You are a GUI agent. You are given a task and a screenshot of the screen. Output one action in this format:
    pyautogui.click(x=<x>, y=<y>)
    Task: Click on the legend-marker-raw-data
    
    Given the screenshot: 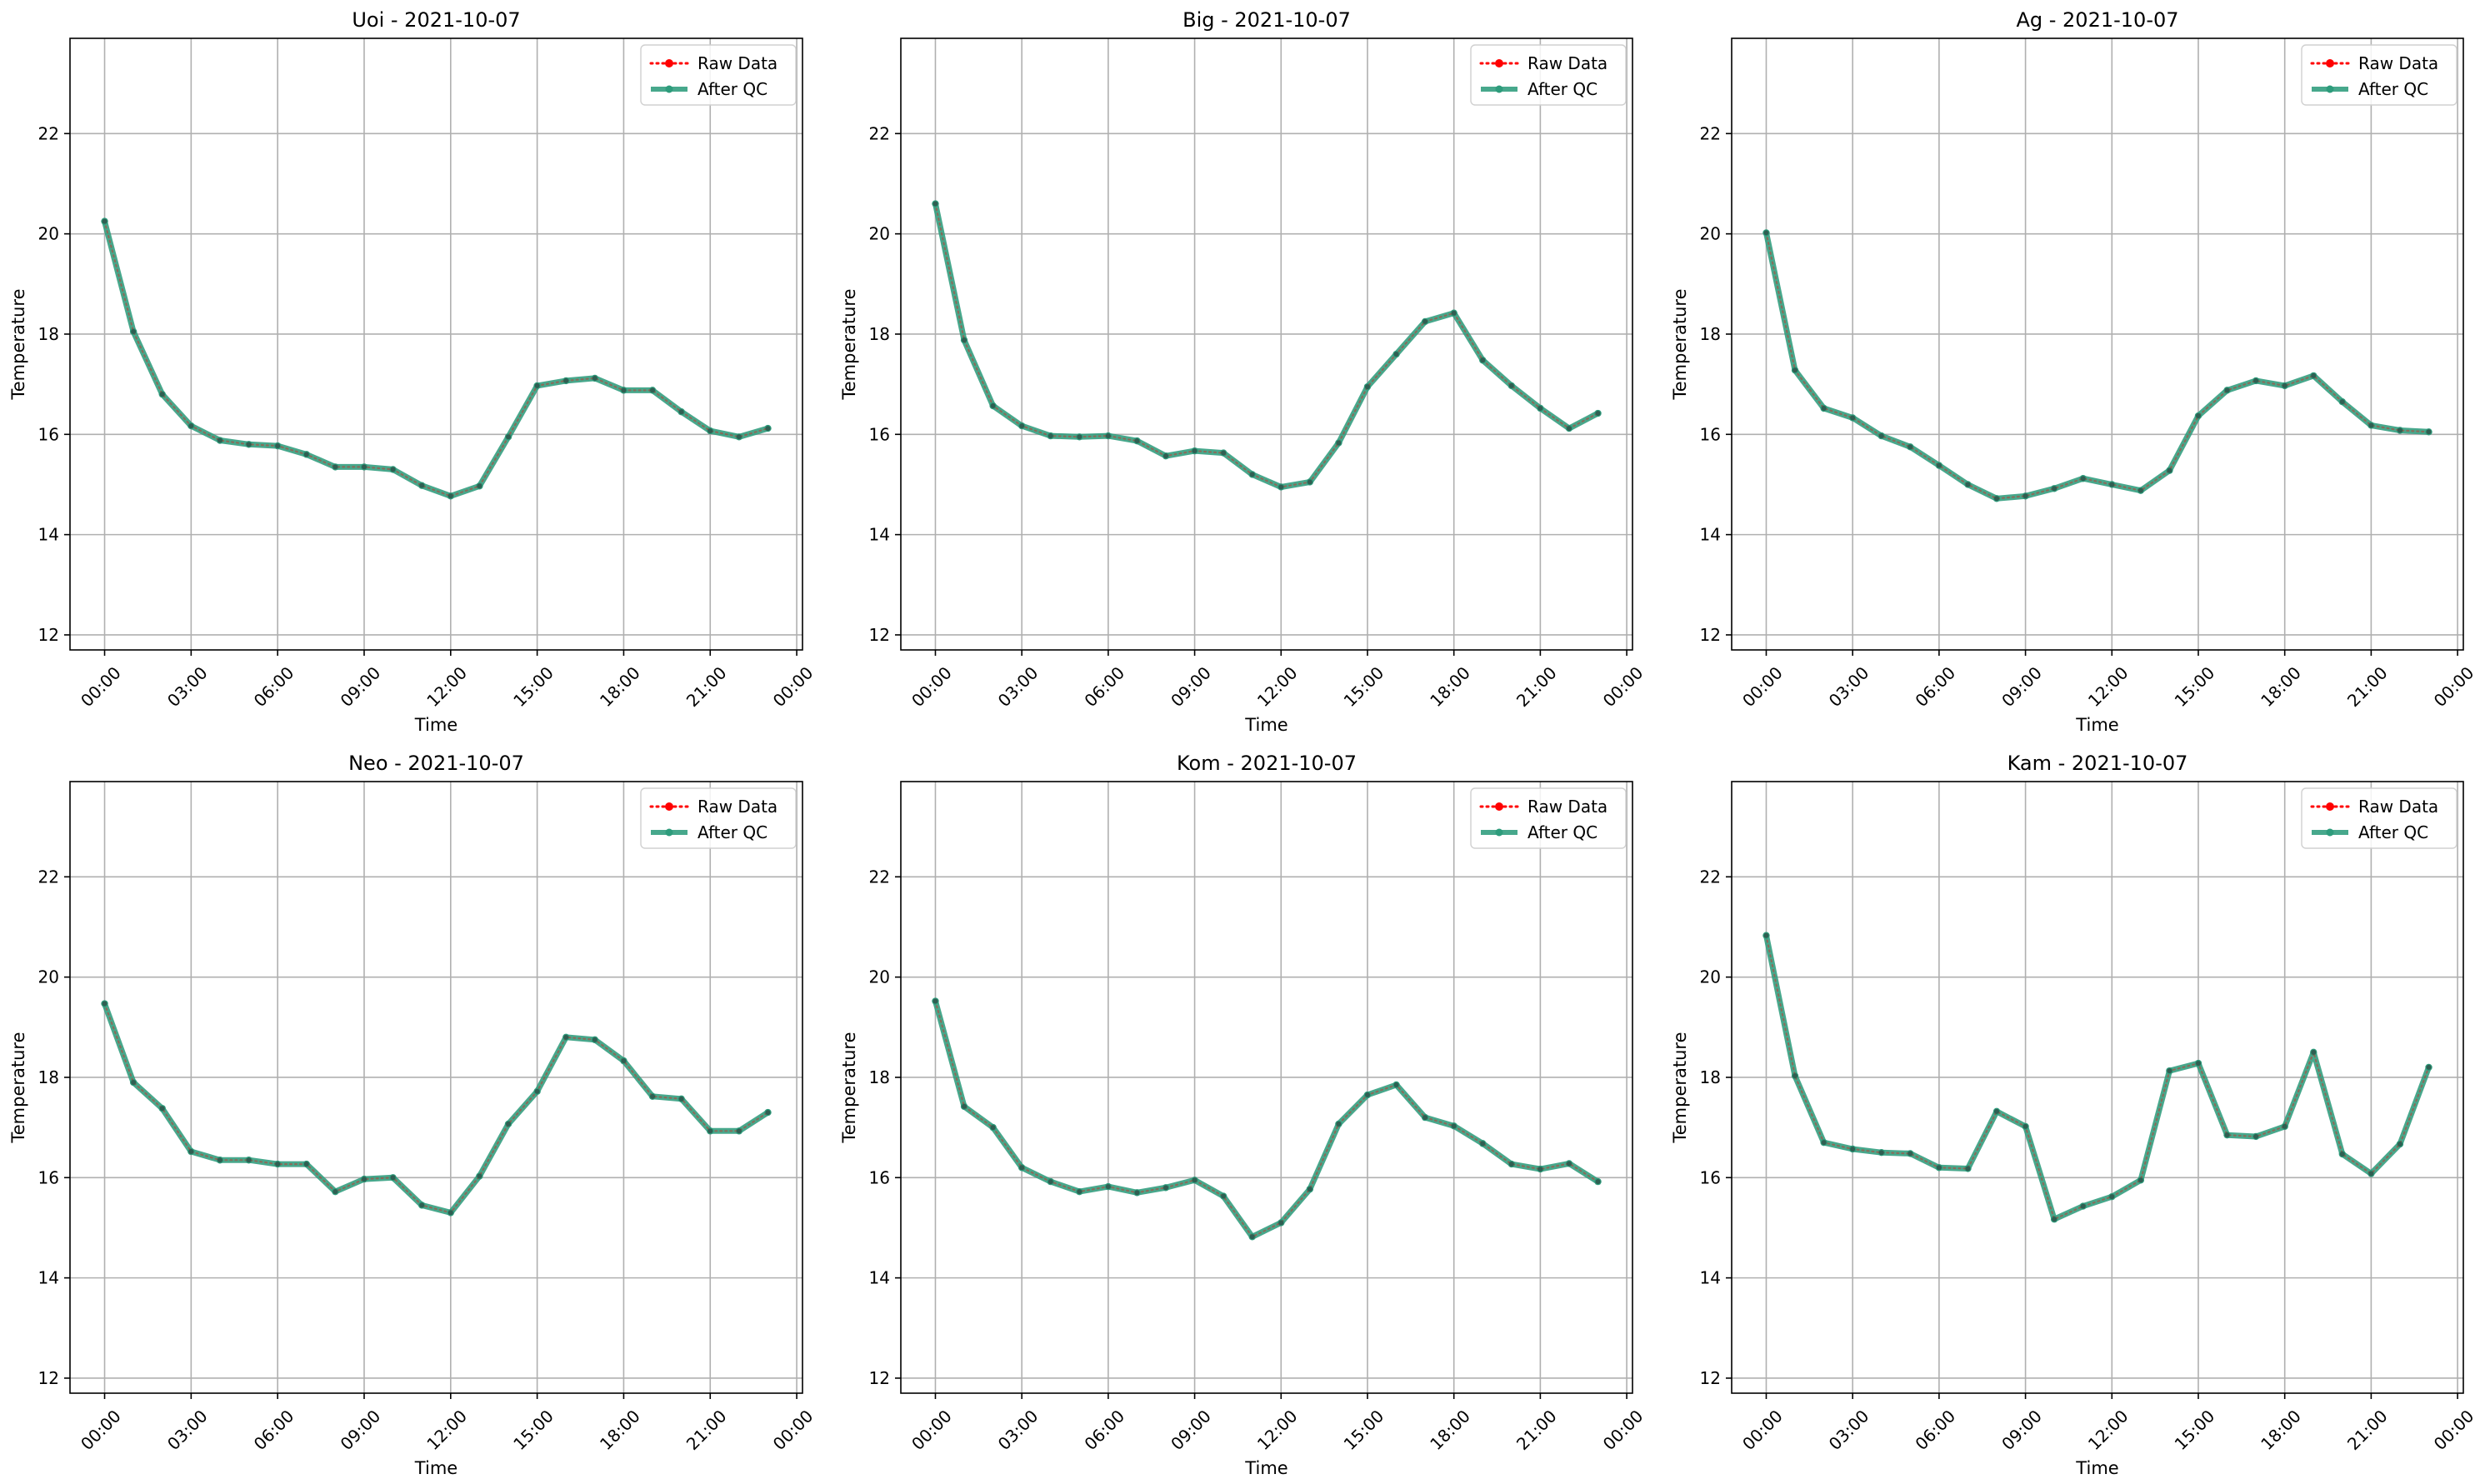 What is the action you would take?
    pyautogui.click(x=1499, y=806)
    